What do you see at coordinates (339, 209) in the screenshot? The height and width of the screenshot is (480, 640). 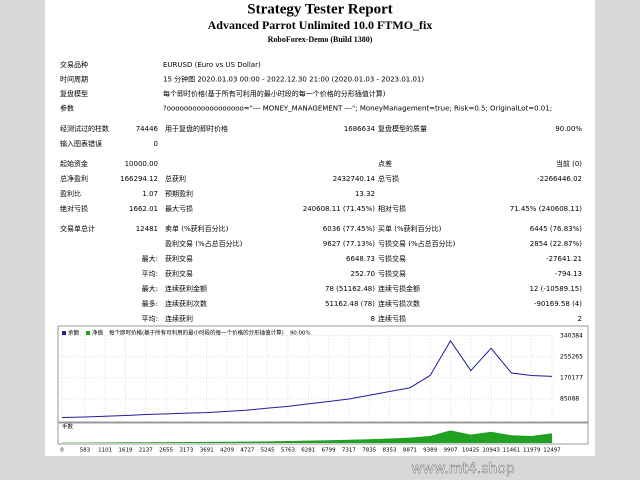 I see `stat-value: 240608.11 (71.45%)` at bounding box center [339, 209].